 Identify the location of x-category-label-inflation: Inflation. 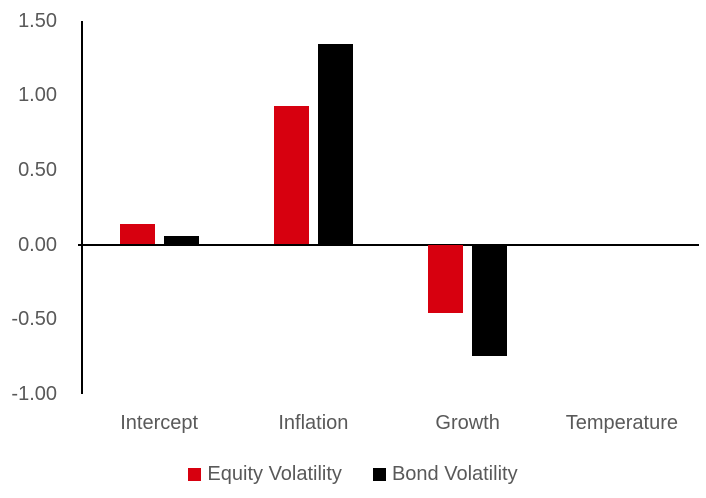
(313, 423).